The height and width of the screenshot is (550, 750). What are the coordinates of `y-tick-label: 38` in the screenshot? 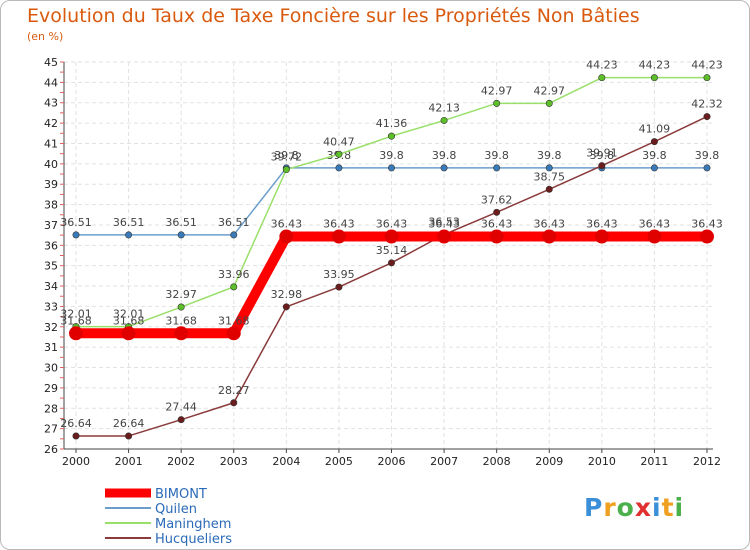 It's located at (51, 205).